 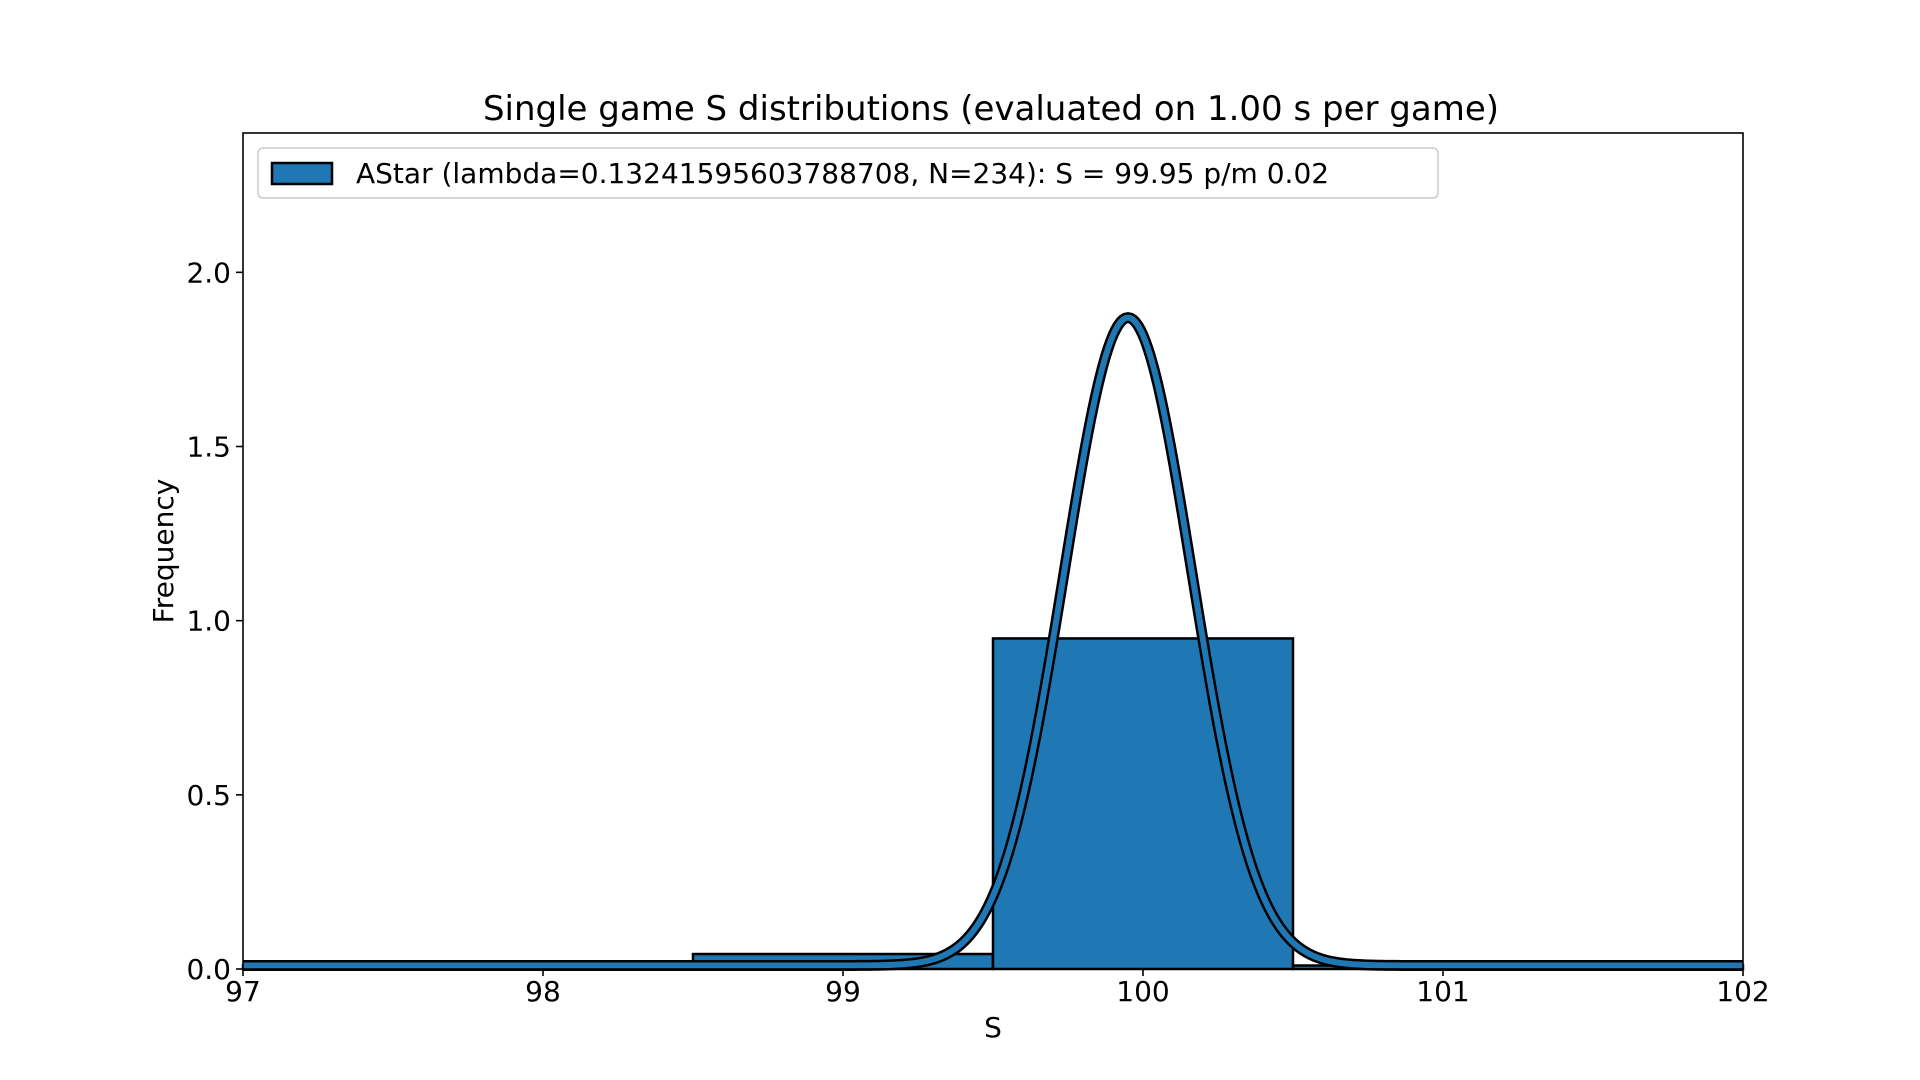 What do you see at coordinates (243, 991) in the screenshot?
I see `x-tick-label: 97` at bounding box center [243, 991].